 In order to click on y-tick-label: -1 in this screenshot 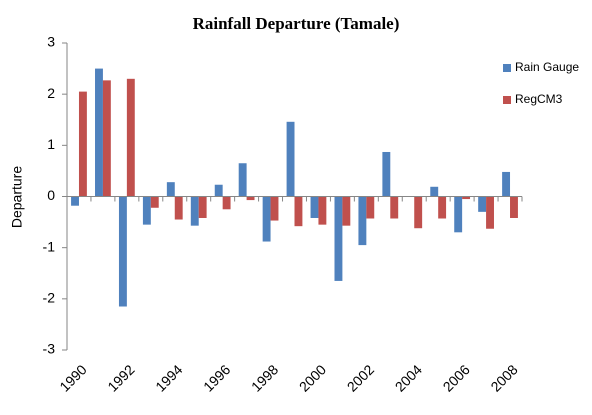, I will do `click(49, 246)`.